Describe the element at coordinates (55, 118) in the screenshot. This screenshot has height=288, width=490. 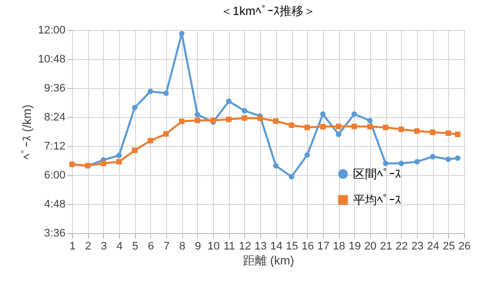
I see `y-tick-label: 8:24` at that location.